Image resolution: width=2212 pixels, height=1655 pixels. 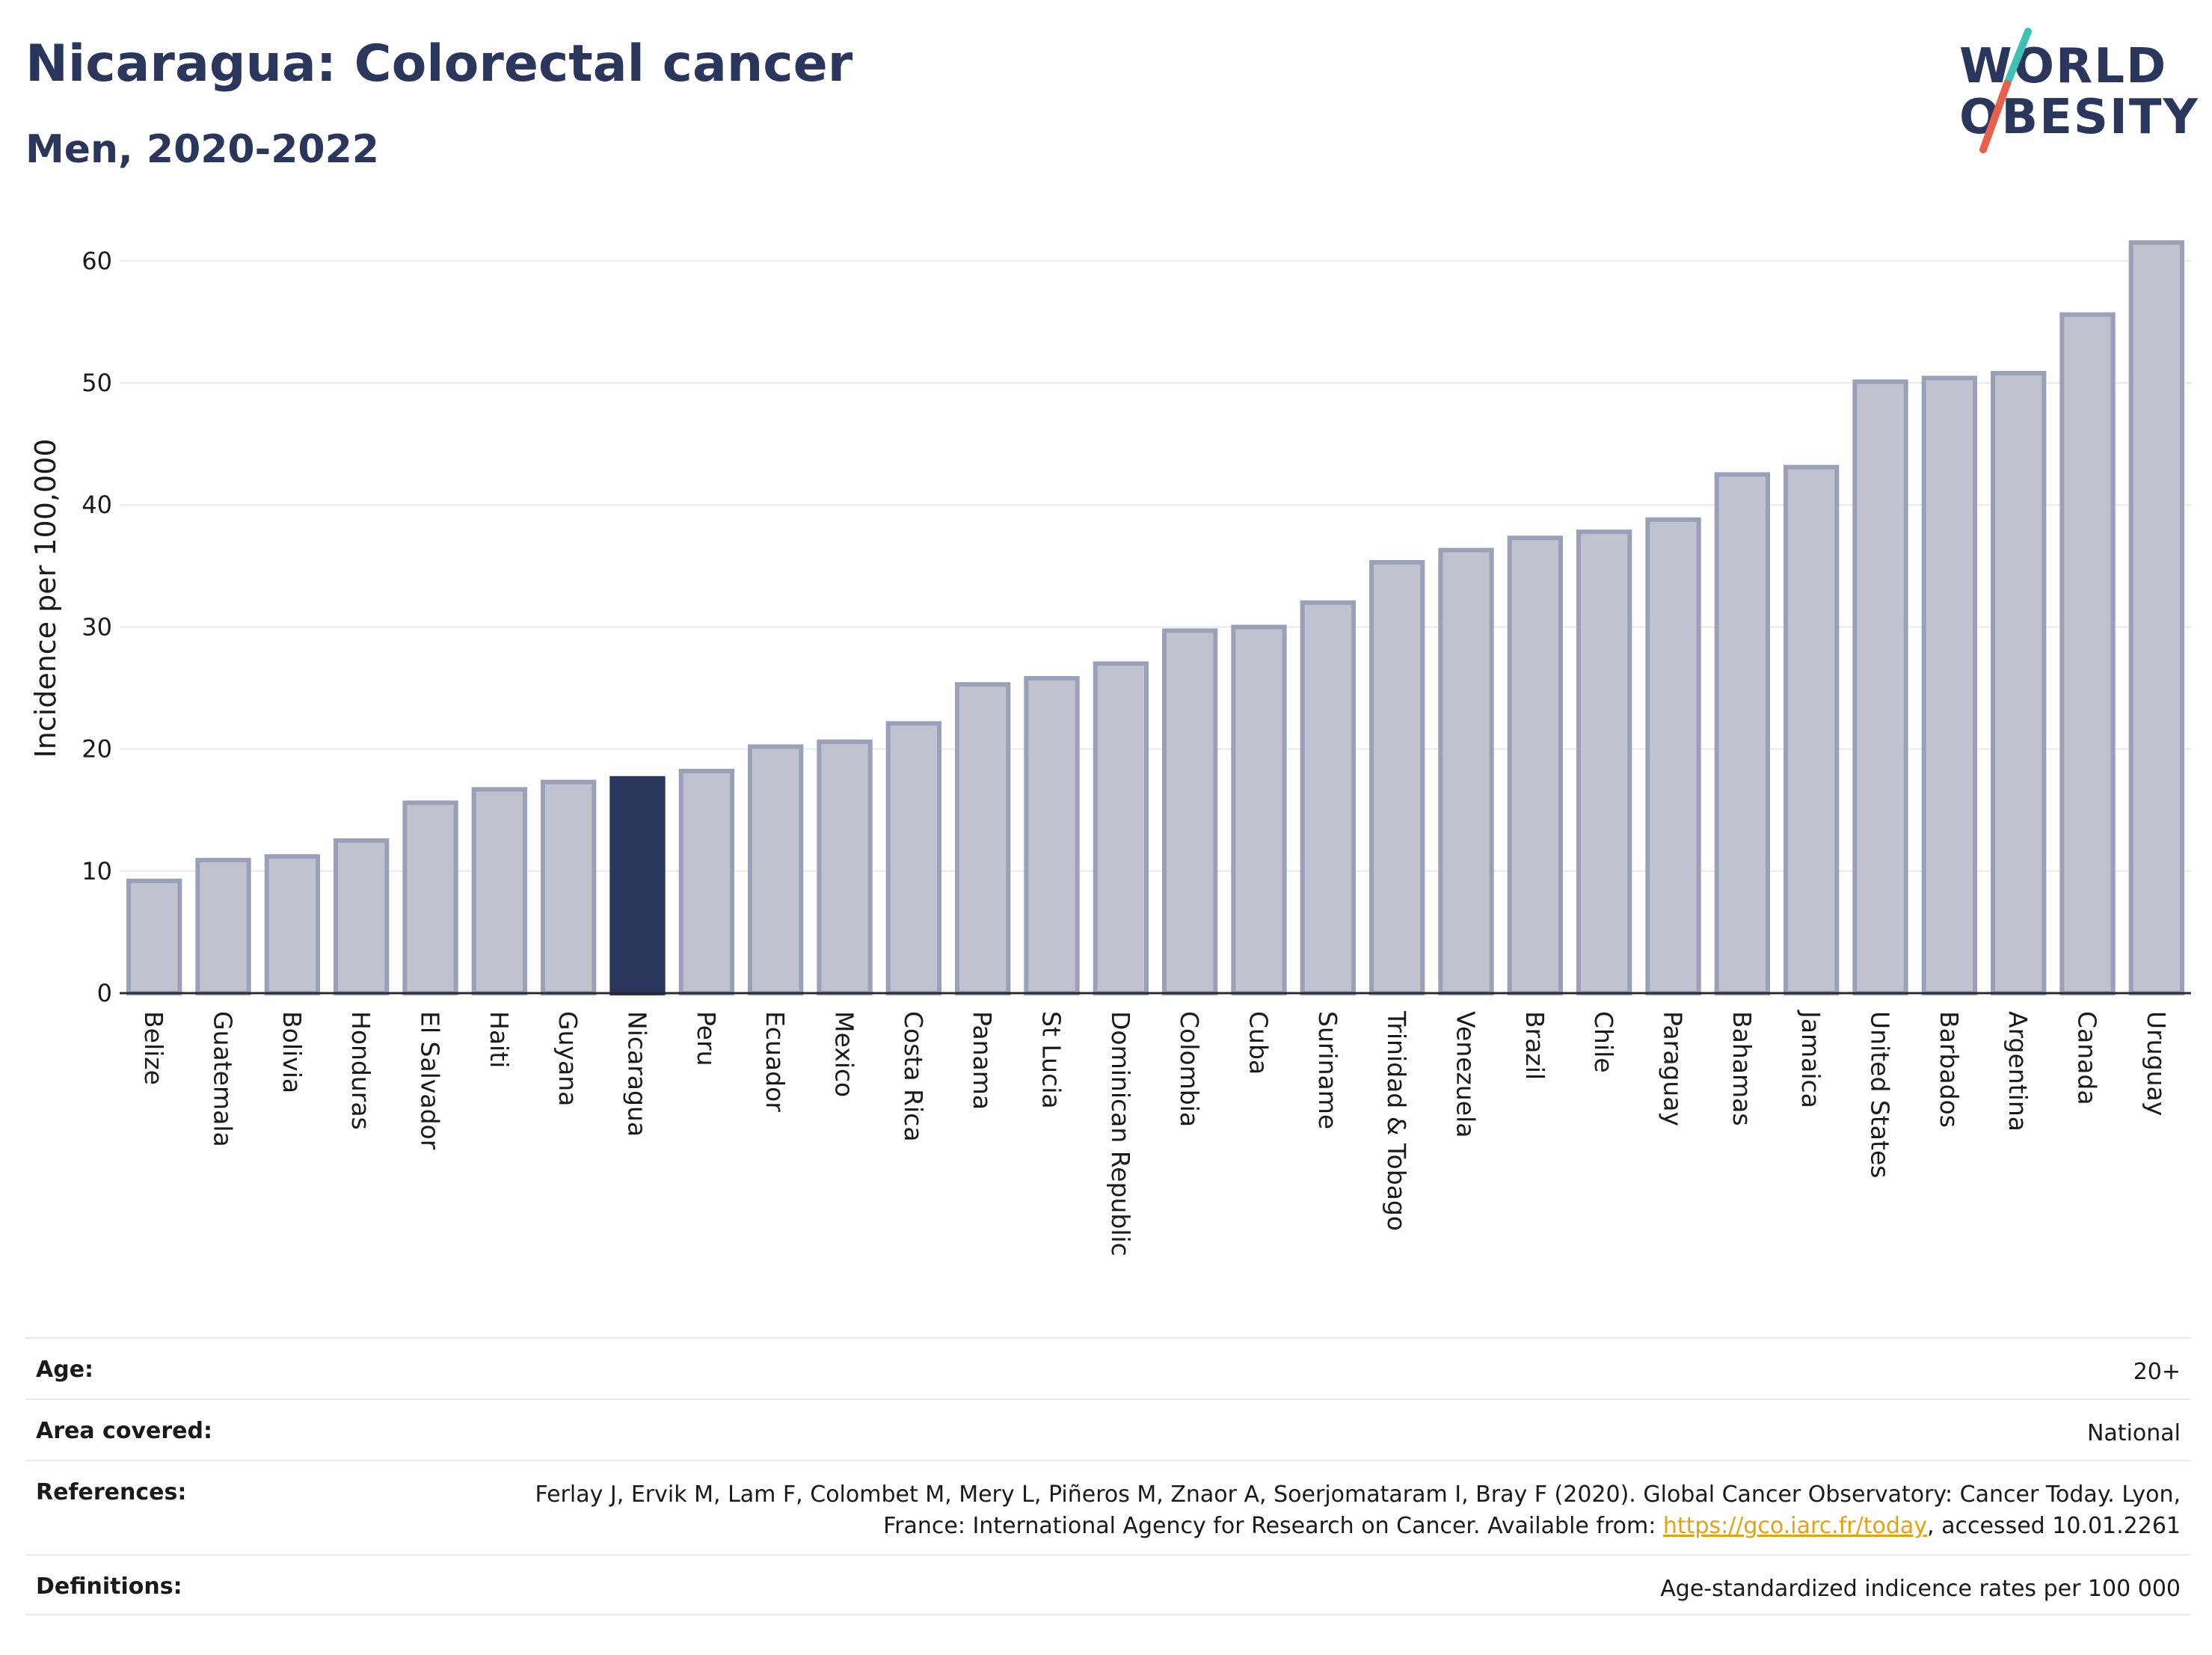 I want to click on x-tick-label: Venezuela, so click(x=1466, y=1074).